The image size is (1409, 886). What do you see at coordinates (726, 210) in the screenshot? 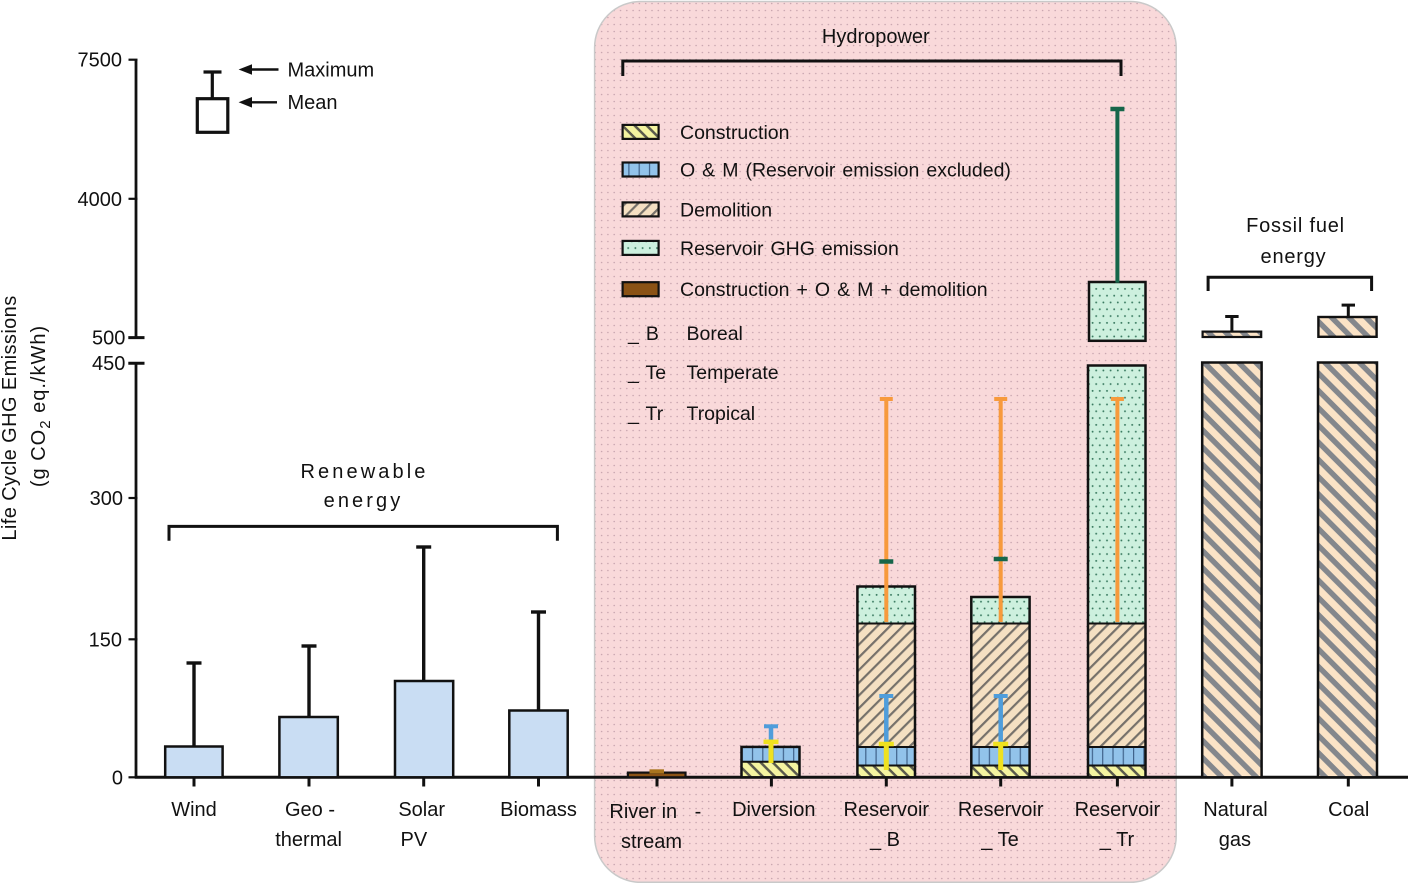
I see `svg-text: Demolition` at bounding box center [726, 210].